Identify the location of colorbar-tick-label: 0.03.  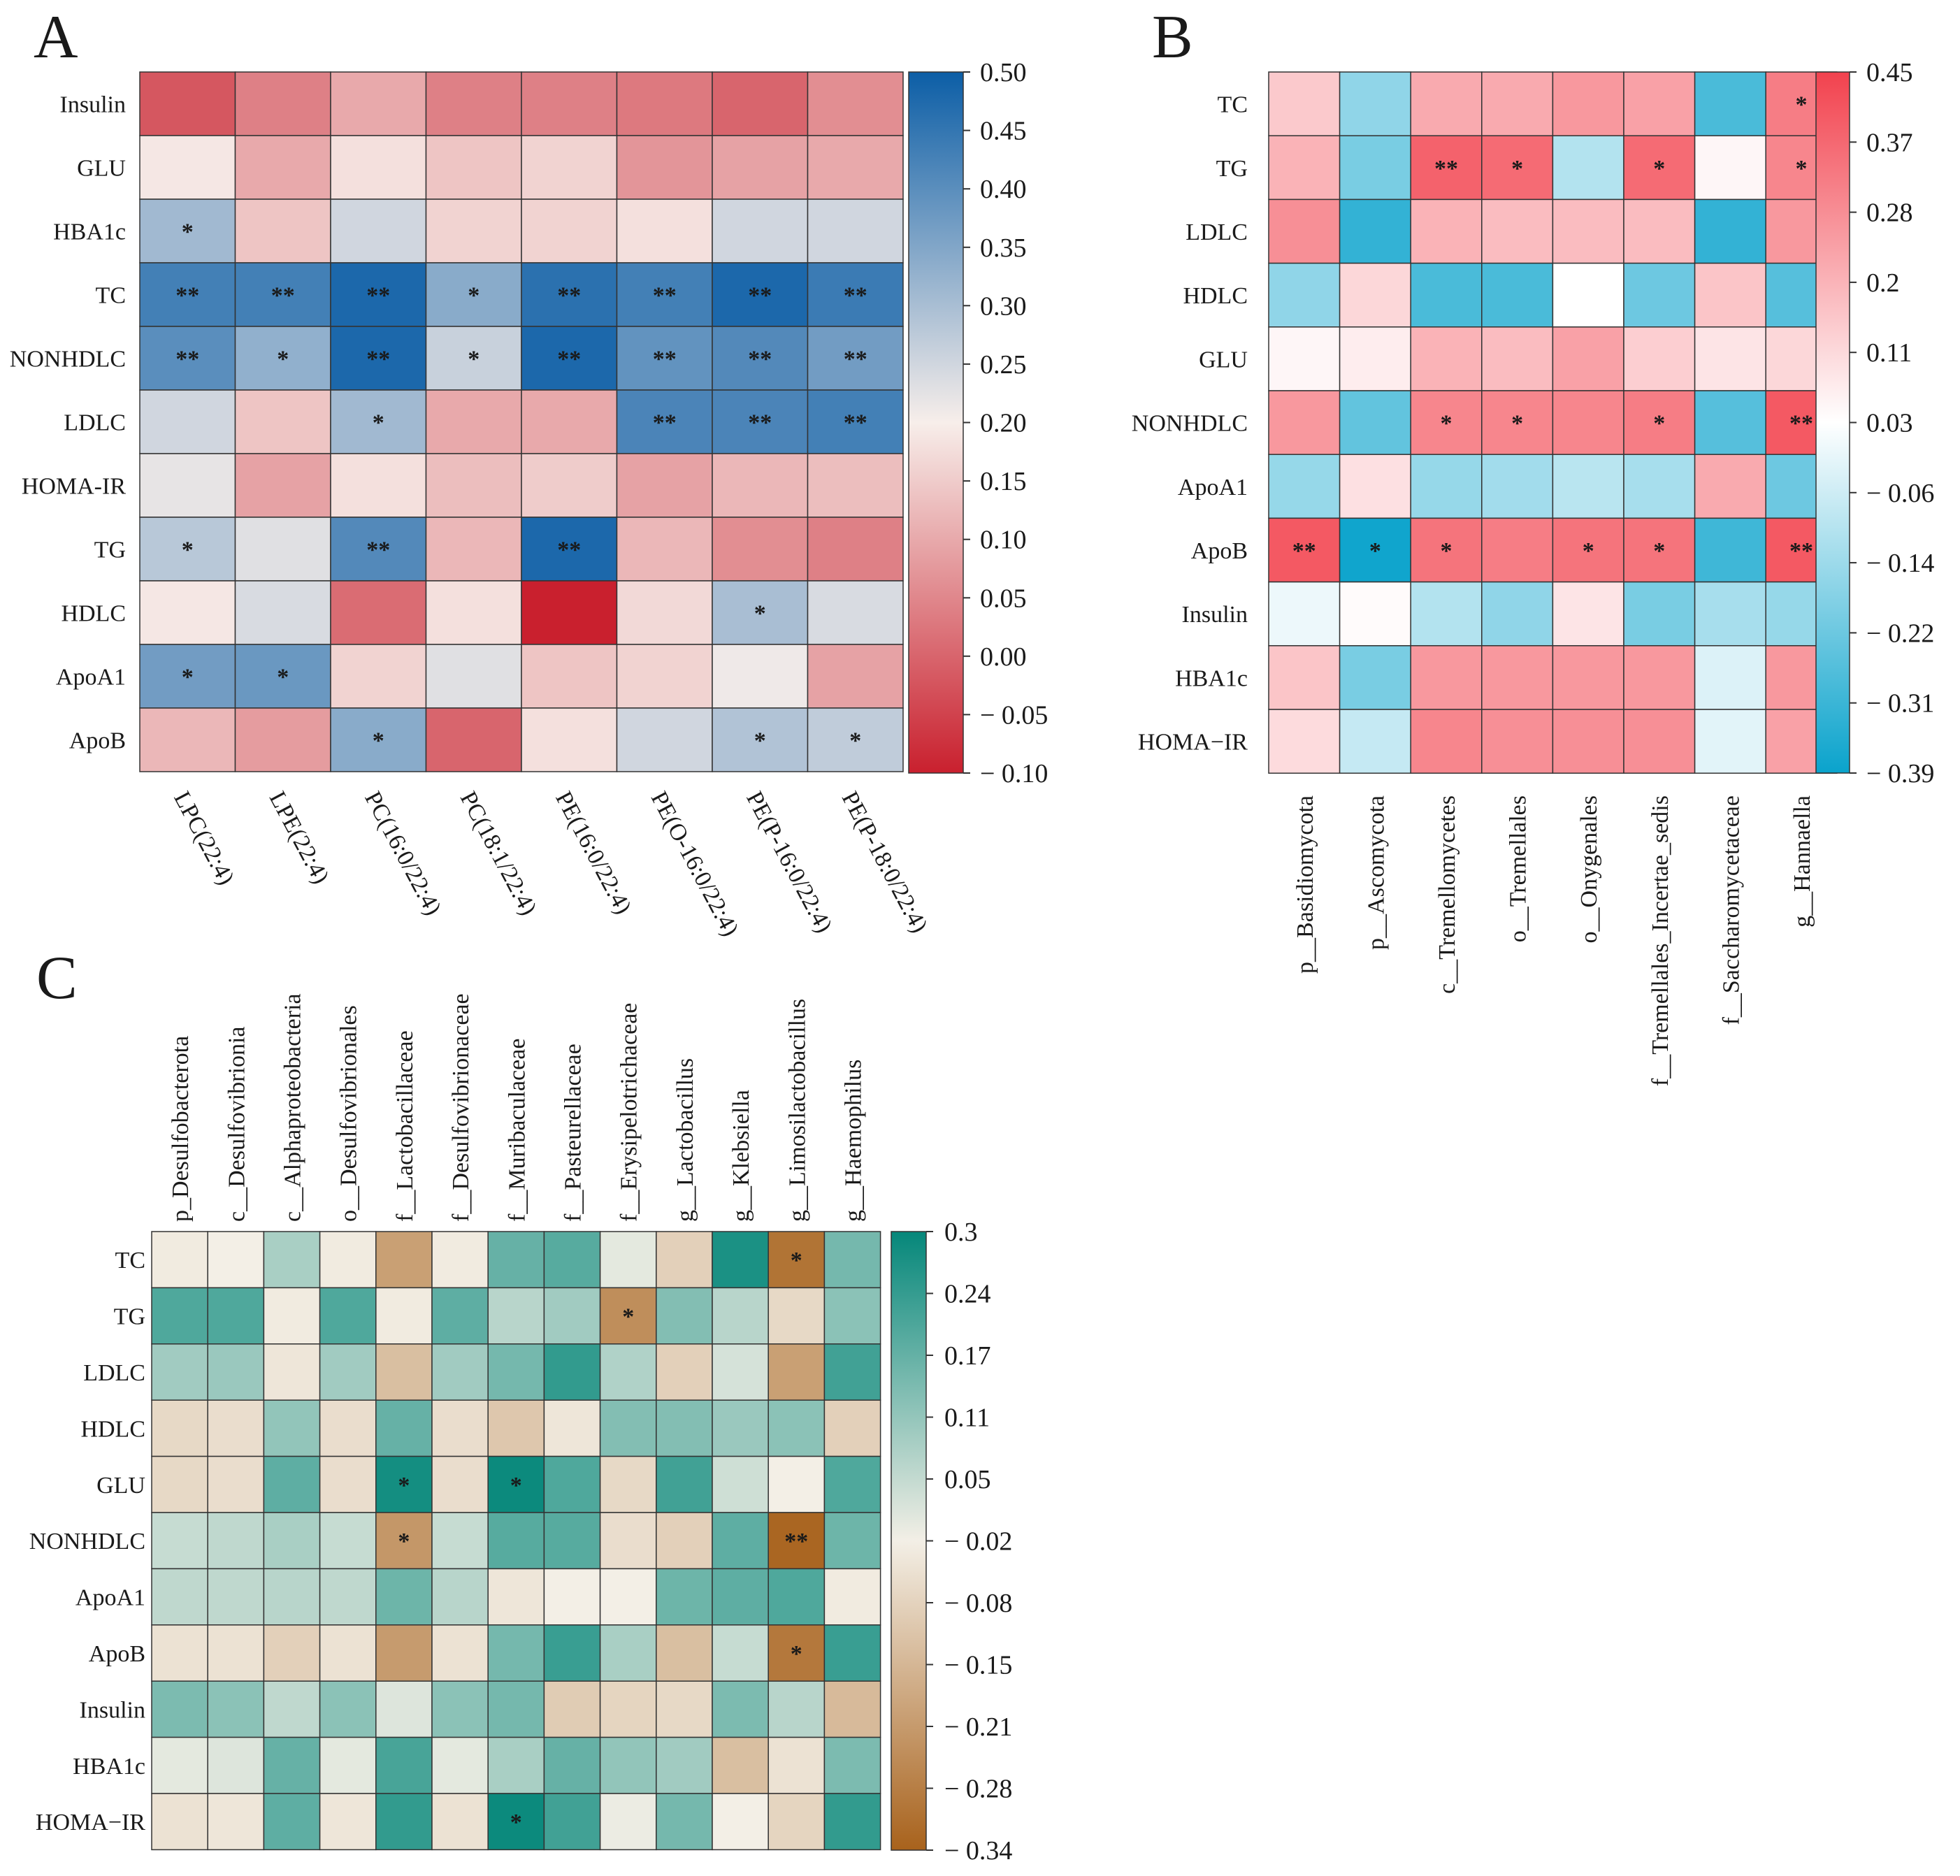
(1889, 423).